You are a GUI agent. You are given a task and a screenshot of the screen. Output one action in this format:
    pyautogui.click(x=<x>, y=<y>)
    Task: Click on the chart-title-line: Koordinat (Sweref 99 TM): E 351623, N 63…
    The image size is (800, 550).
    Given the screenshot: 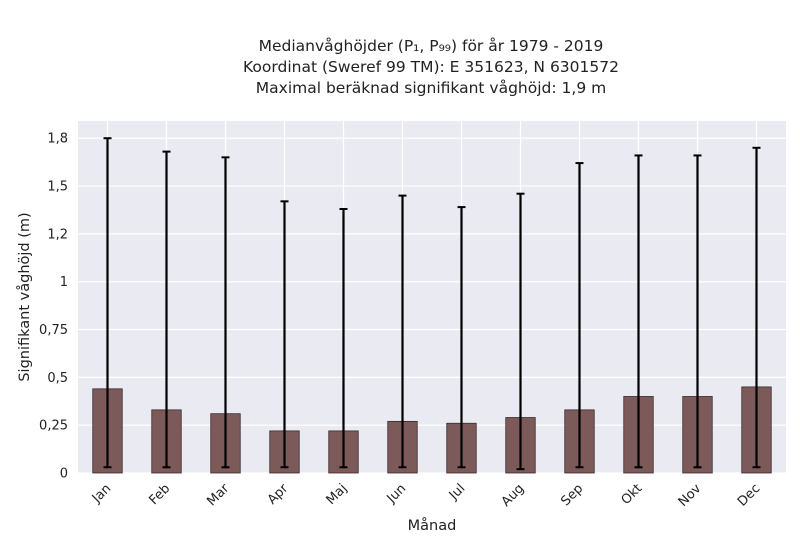 What is the action you would take?
    pyautogui.click(x=431, y=67)
    